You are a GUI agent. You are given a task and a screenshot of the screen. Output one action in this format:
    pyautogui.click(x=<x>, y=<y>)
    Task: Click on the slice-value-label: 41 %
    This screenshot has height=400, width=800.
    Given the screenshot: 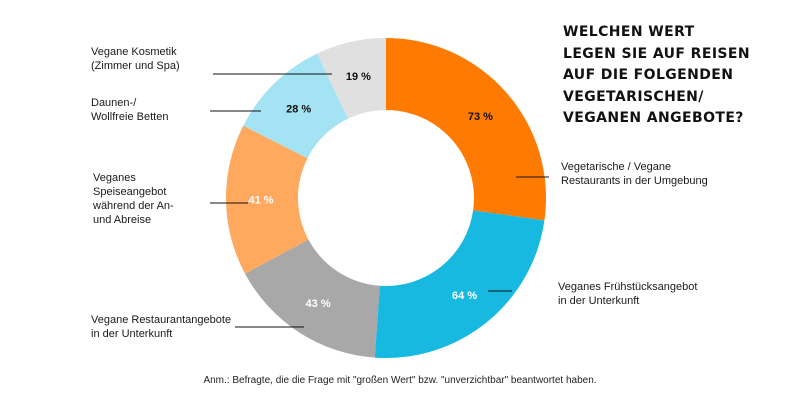 What is the action you would take?
    pyautogui.click(x=260, y=200)
    